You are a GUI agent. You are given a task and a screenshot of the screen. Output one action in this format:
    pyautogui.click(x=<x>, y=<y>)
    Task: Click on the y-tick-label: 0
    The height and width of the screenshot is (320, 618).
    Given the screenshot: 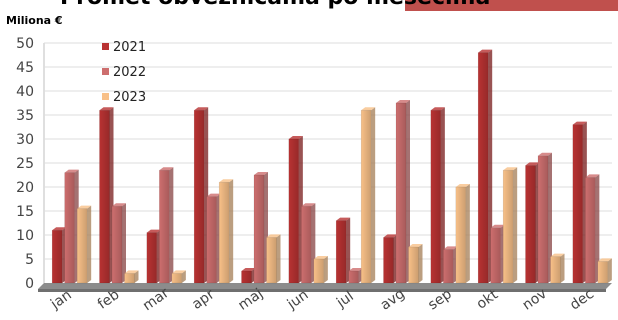 What is the action you would take?
    pyautogui.click(x=29, y=284)
    